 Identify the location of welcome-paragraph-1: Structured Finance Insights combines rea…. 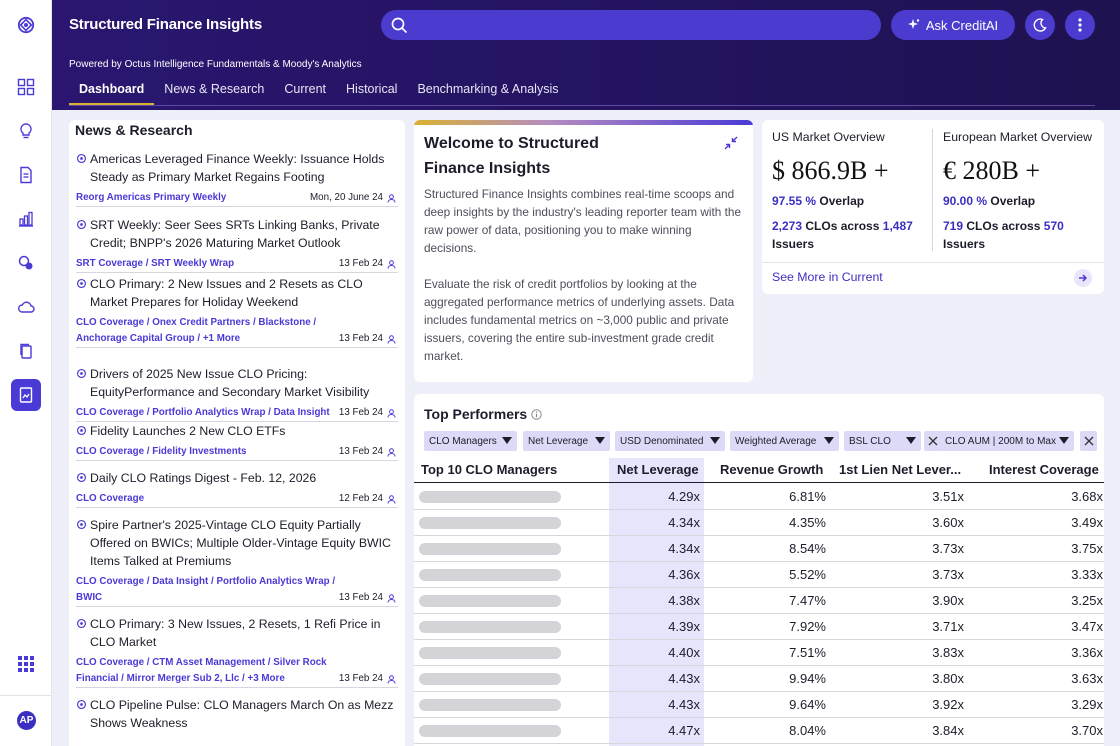
(583, 221).